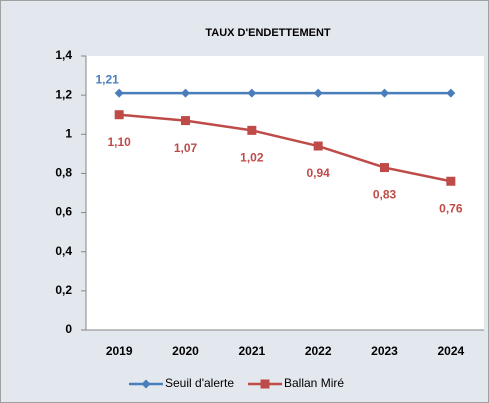  Describe the element at coordinates (63, 251) in the screenshot. I see `y-tick-label: 0,4` at that location.